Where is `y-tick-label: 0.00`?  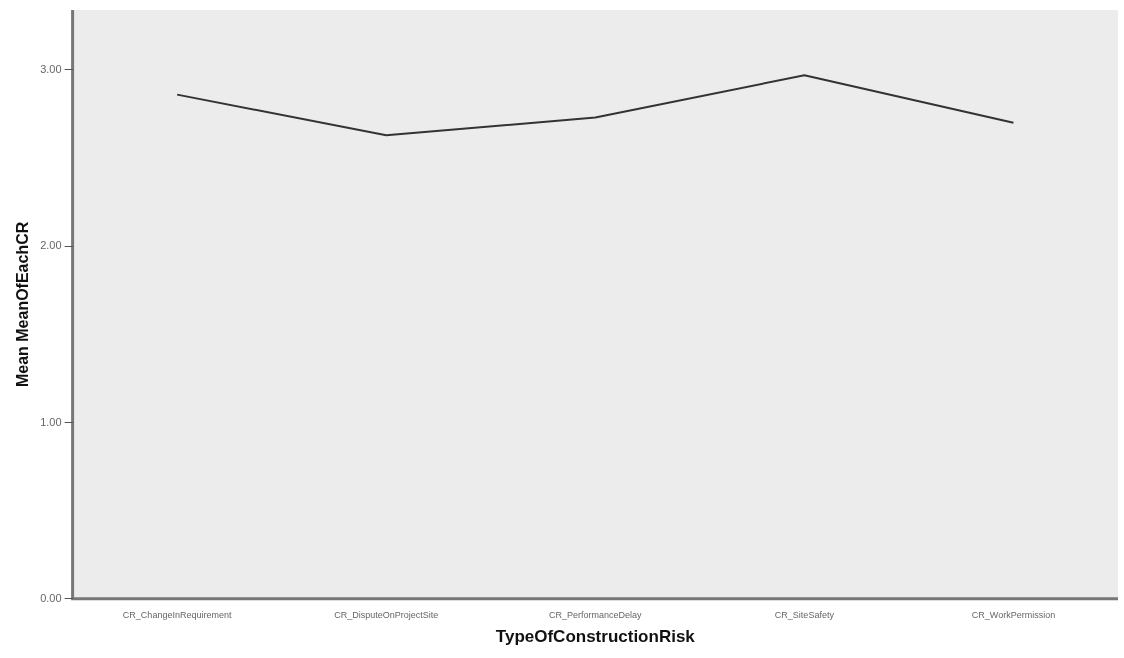
y-tick-label: 0.00 is located at coordinates (51, 597).